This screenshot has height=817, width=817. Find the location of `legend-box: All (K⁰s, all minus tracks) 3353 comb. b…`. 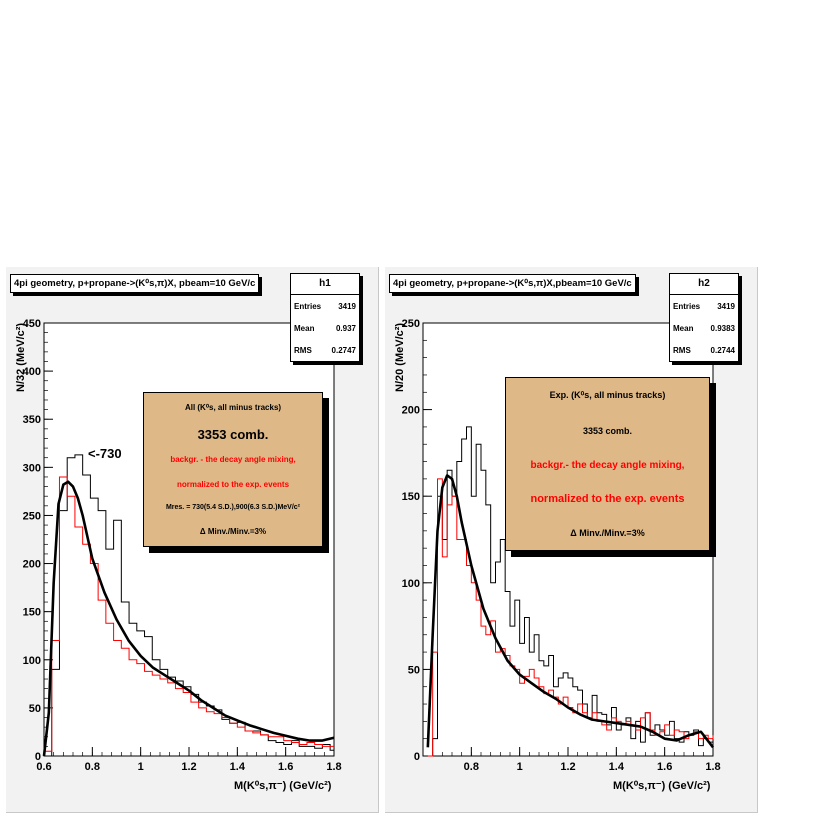

legend-box: All (K⁰s, all minus tracks) 3353 comb. b… is located at coordinates (233, 469).